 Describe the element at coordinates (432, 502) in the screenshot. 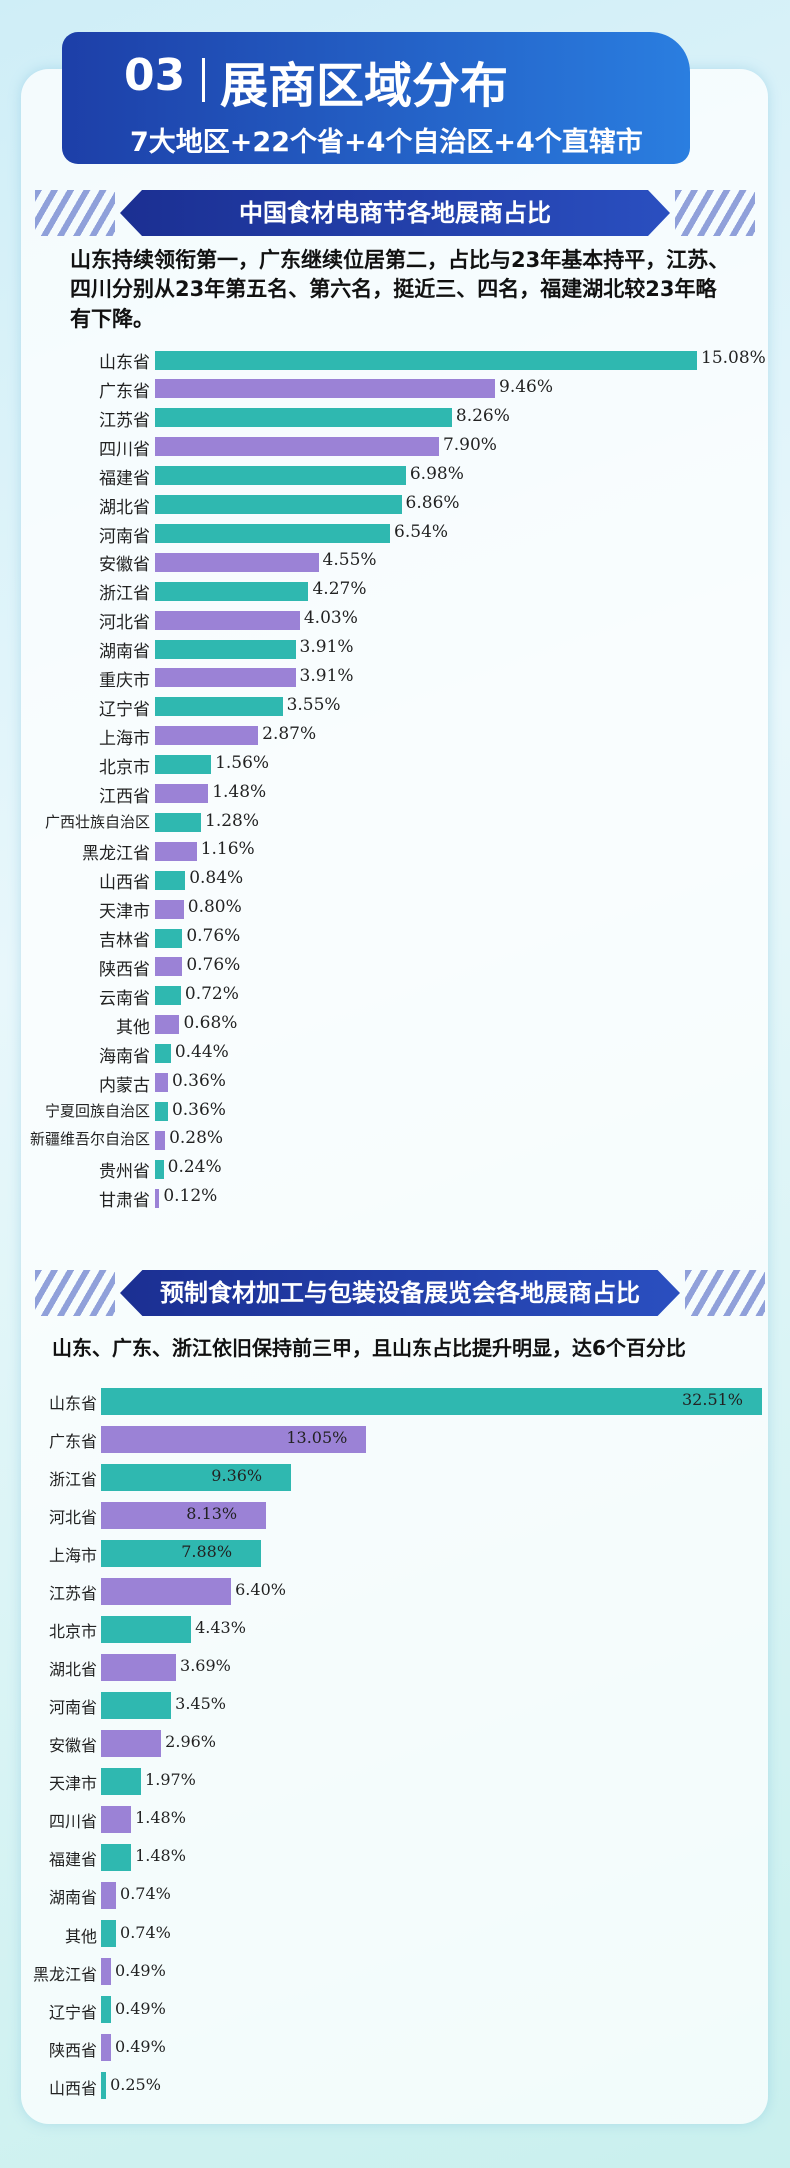

I see `value-label: 6.86%` at that location.